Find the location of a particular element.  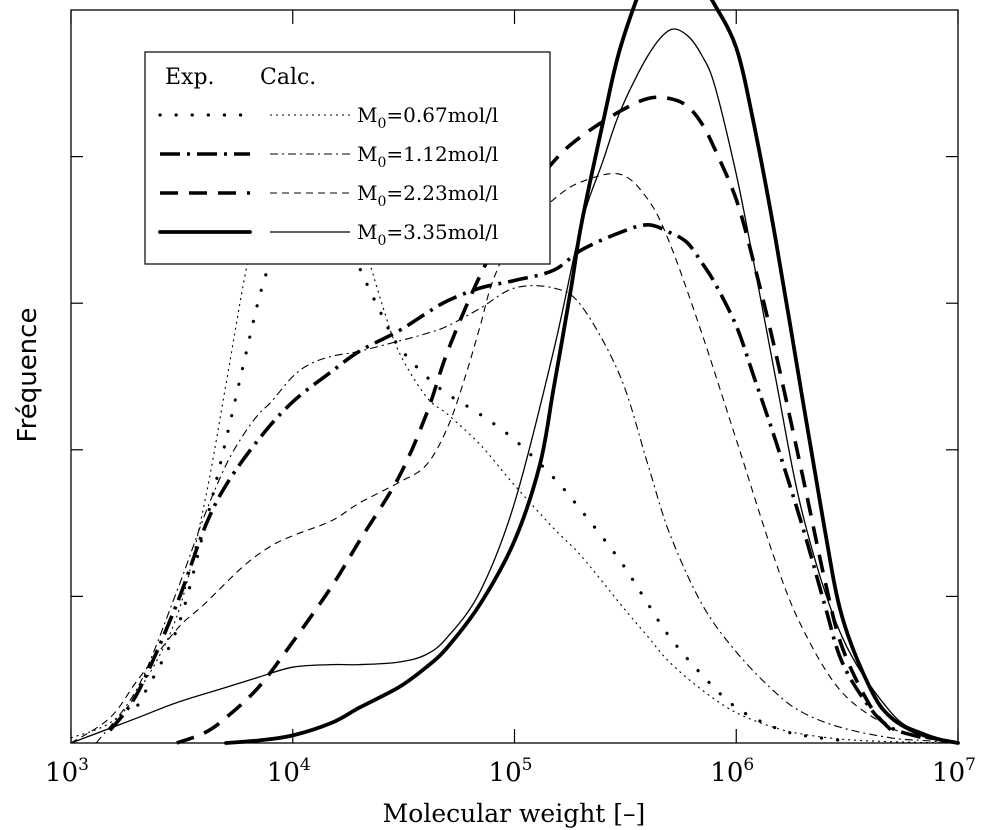

legend-entry-label: M0=0.67mol/l is located at coordinates (427, 117).